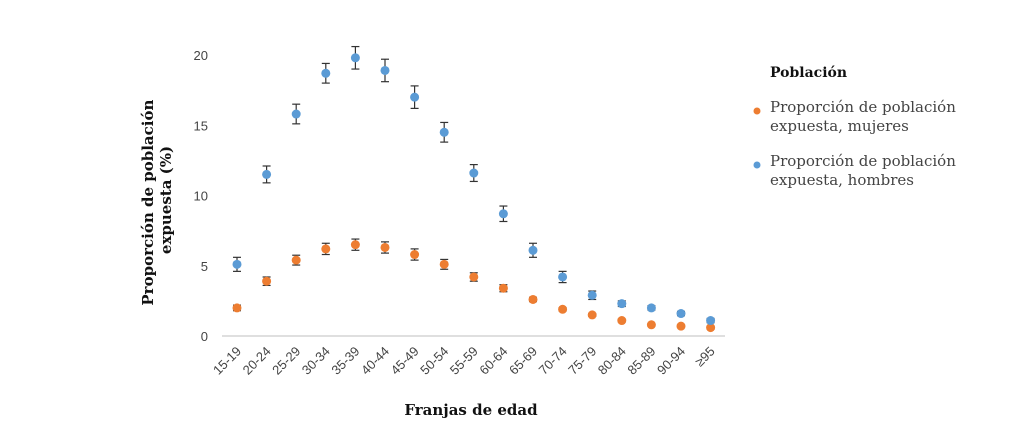 The height and width of the screenshot is (443, 1024). I want to click on y-axis-ticks: 0 5 10 15 20, so click(201, 196).